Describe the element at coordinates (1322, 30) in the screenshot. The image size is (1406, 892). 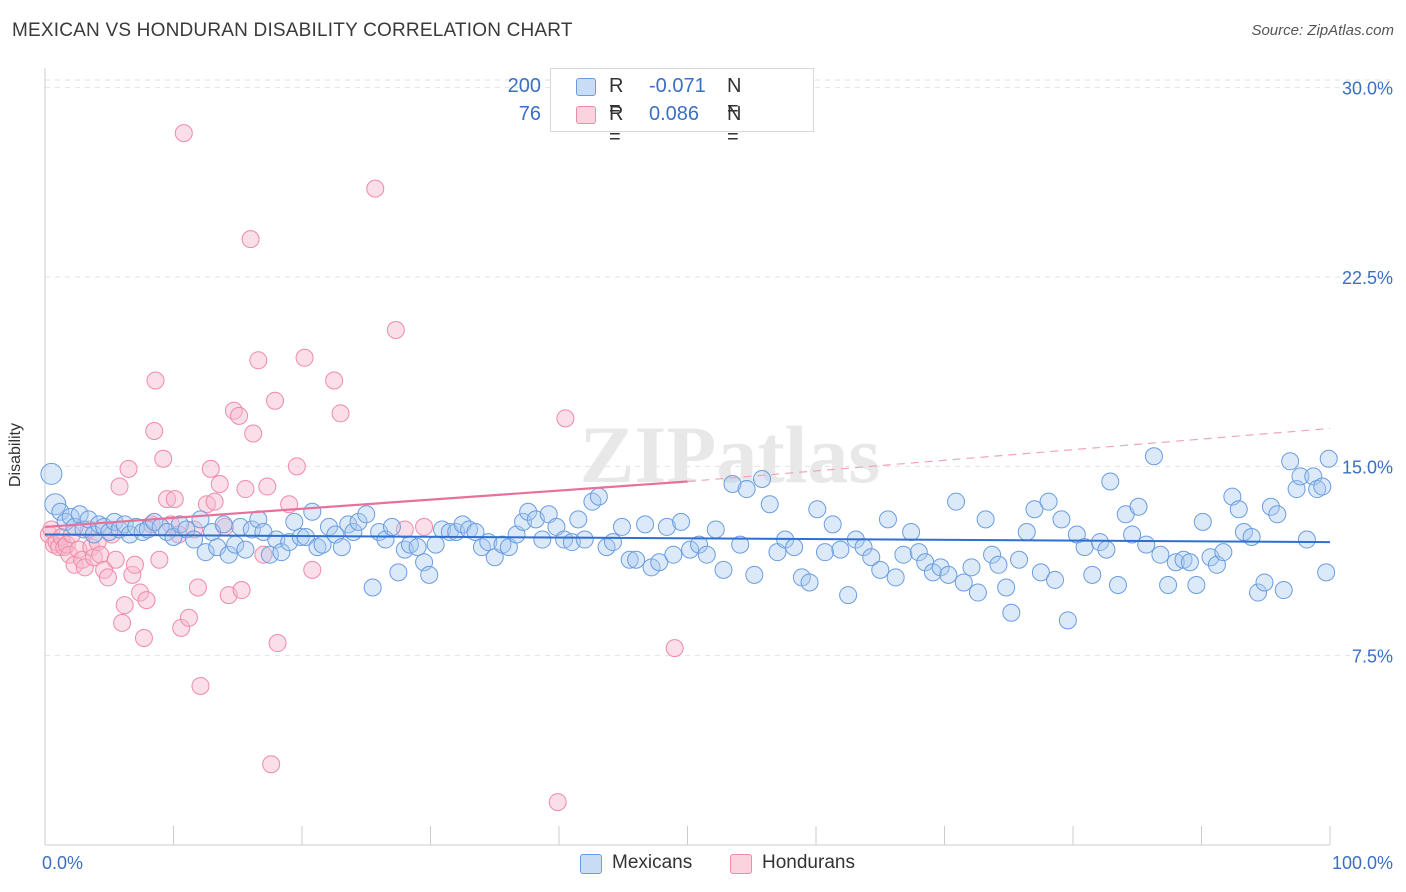
I see `source-label: Source: ZipAtlas.com` at that location.